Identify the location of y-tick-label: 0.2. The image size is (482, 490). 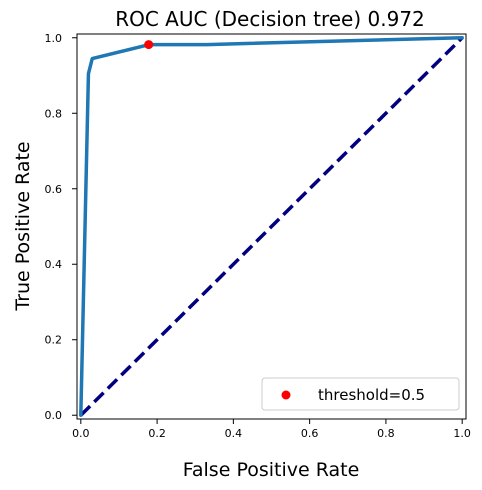
(54, 340).